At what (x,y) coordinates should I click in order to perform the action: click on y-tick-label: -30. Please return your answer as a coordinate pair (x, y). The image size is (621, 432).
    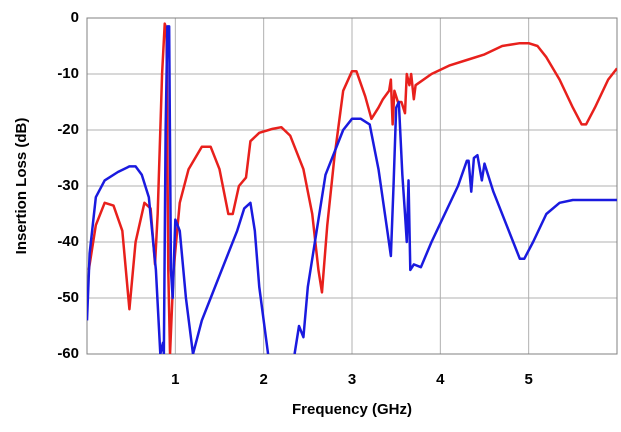
    Looking at the image, I should click on (68, 185).